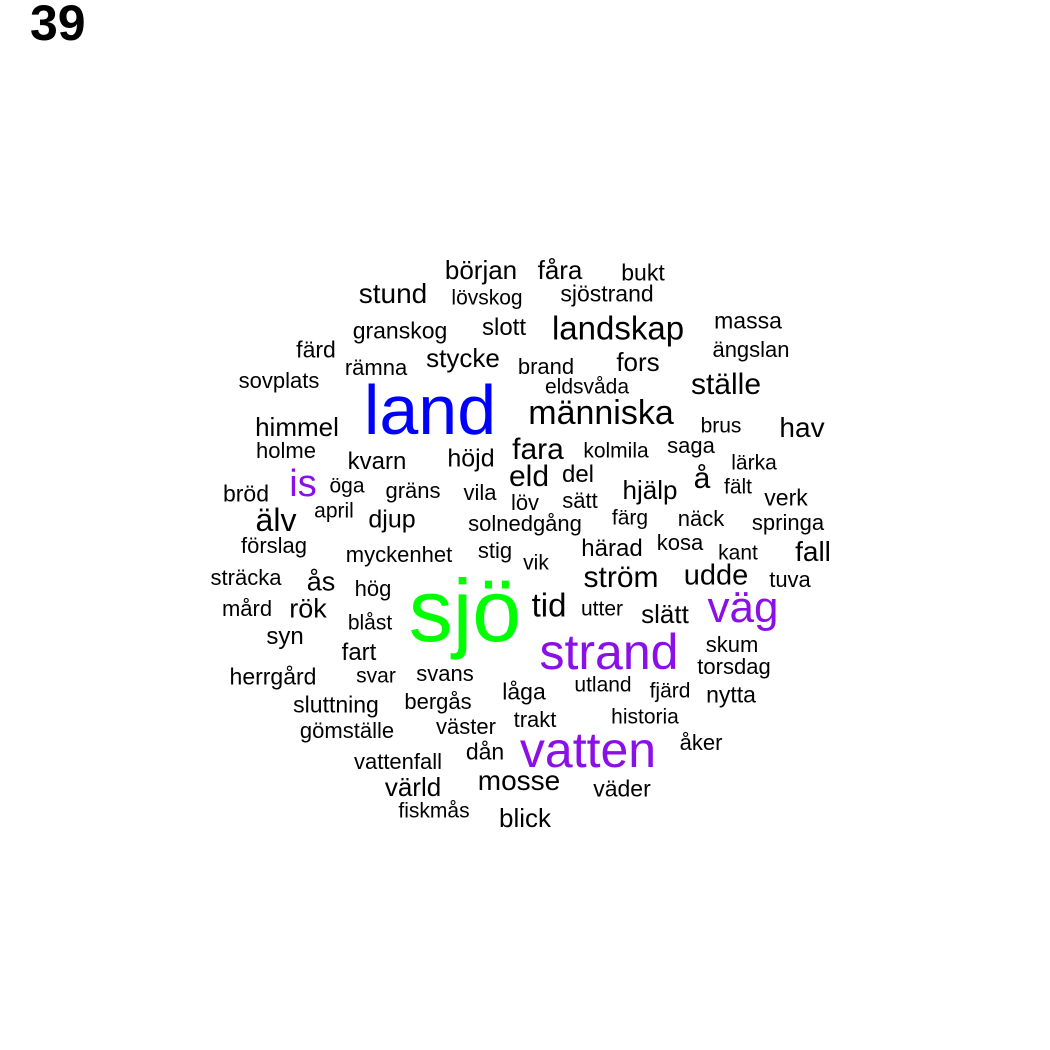 The image size is (1050, 1050). What do you see at coordinates (246, 493) in the screenshot?
I see `word-brod: bröd` at bounding box center [246, 493].